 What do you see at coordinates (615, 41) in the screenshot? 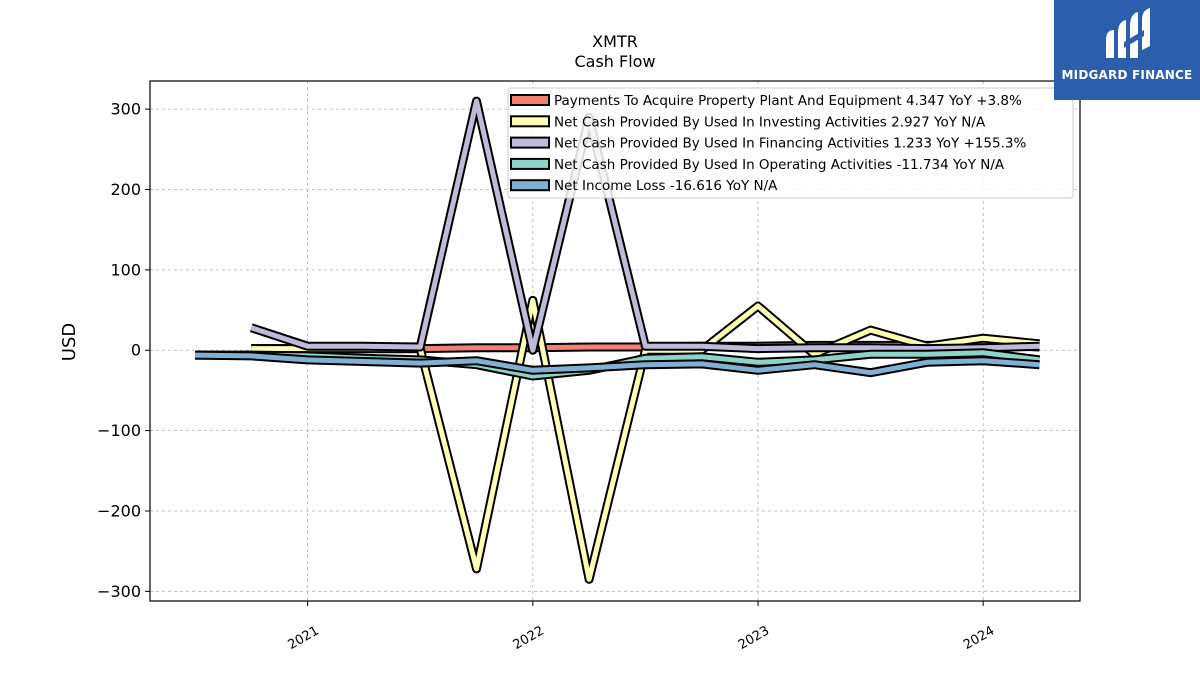
I see `chart-title: XMTR` at bounding box center [615, 41].